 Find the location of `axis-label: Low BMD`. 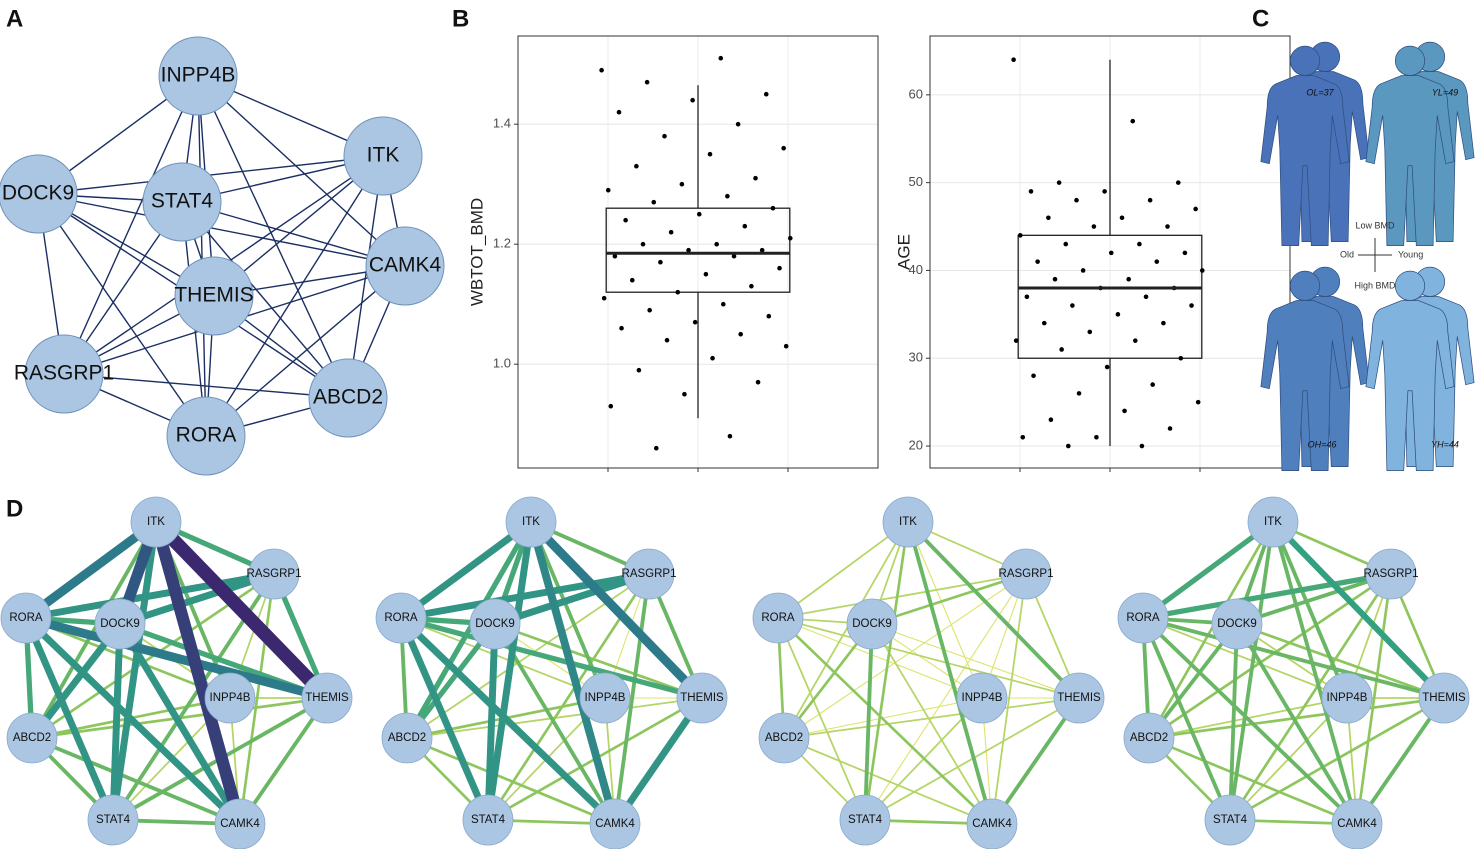

axis-label: Low BMD is located at coordinates (1375, 225).